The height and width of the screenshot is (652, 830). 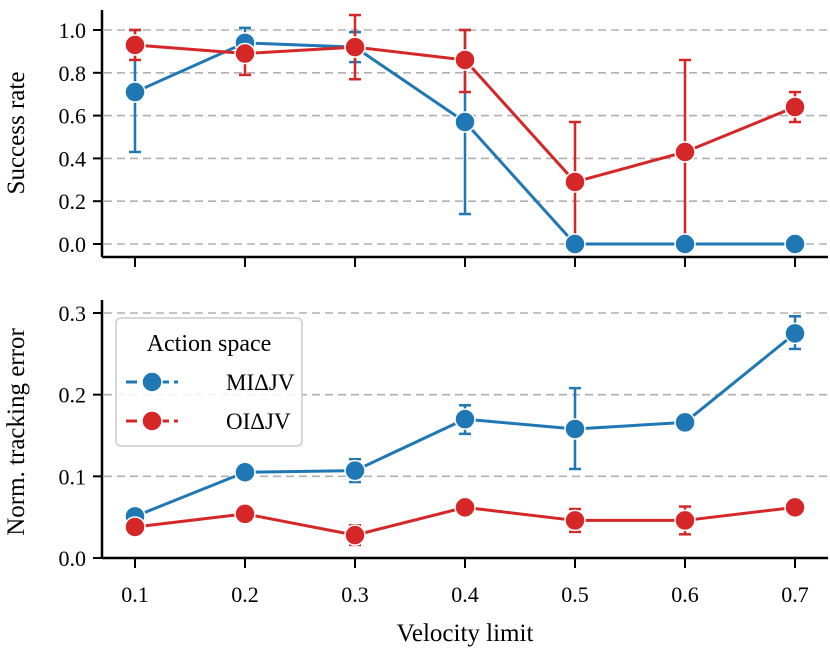 I want to click on x-tick-label: 0.7, so click(x=795, y=594).